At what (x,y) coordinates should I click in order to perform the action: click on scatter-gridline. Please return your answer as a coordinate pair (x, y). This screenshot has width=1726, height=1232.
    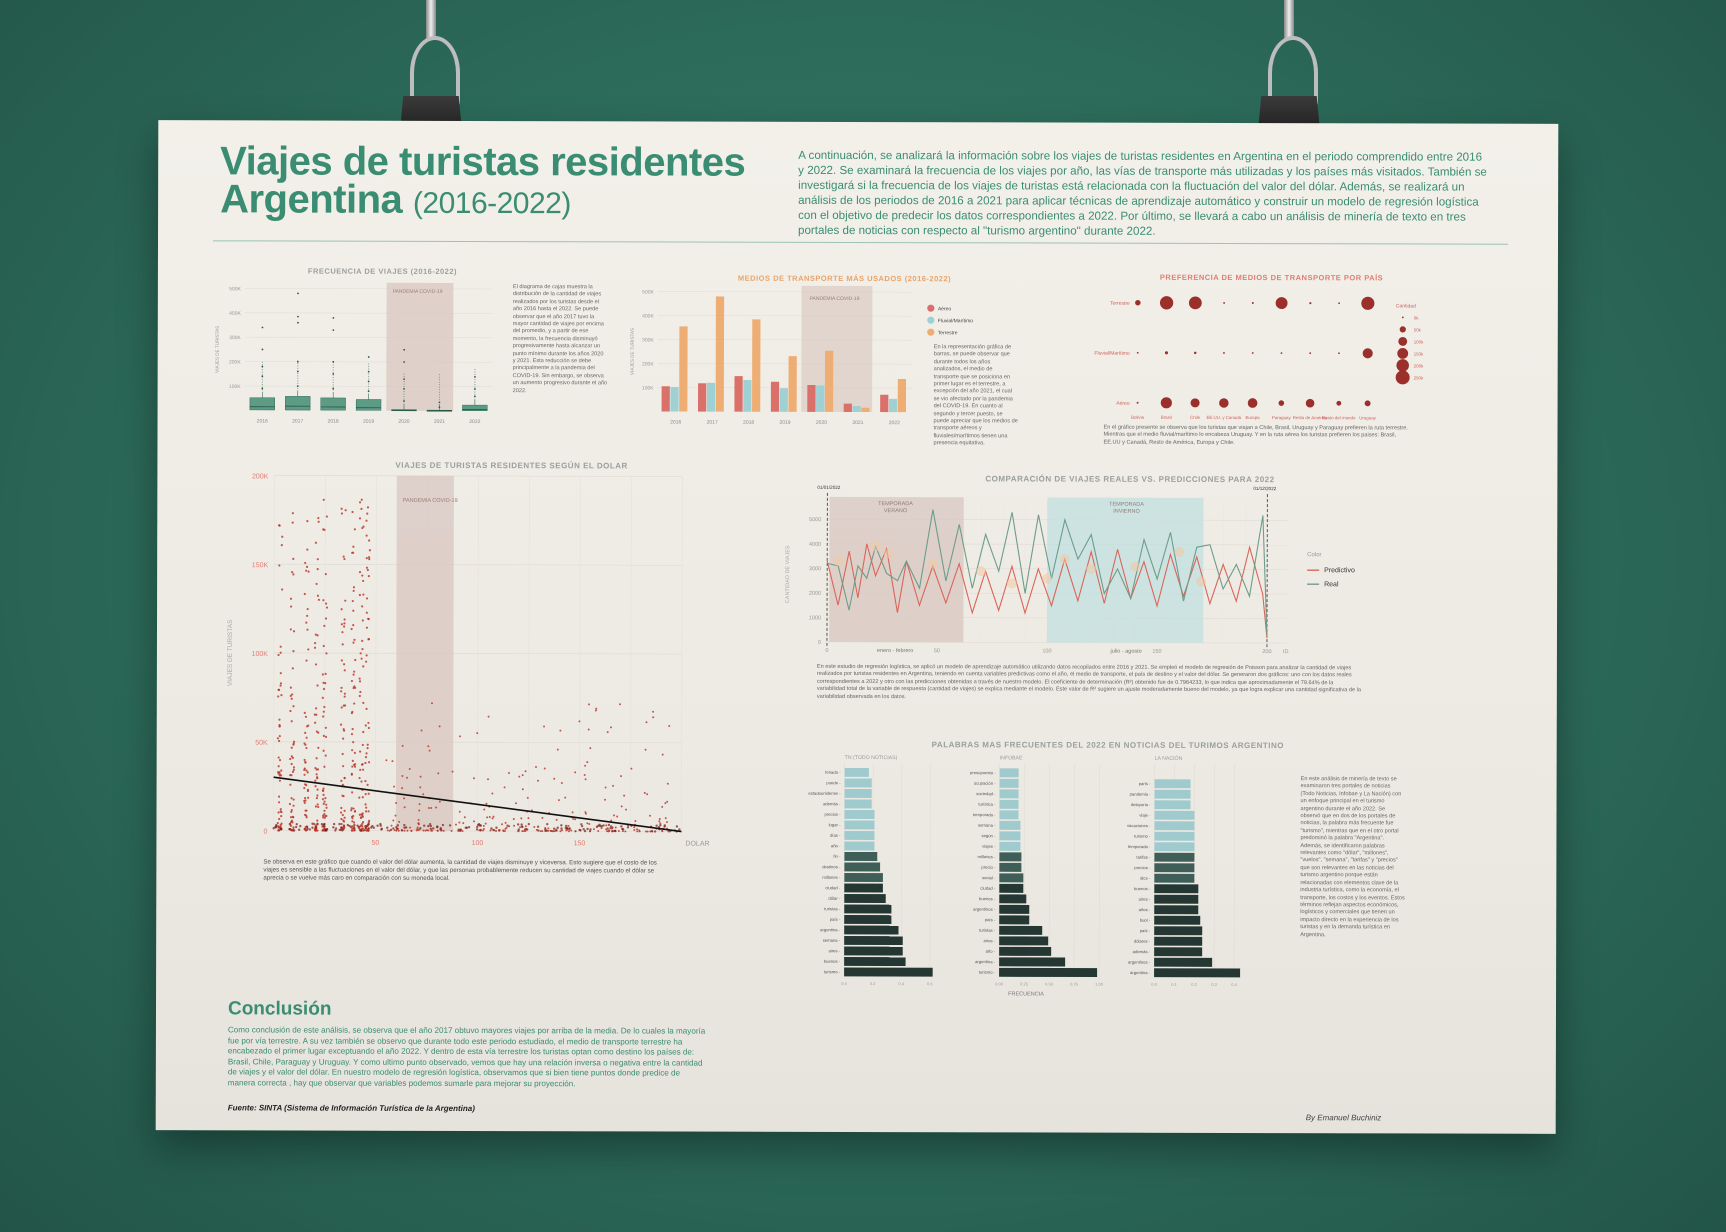
    Looking at the image, I should click on (682, 654).